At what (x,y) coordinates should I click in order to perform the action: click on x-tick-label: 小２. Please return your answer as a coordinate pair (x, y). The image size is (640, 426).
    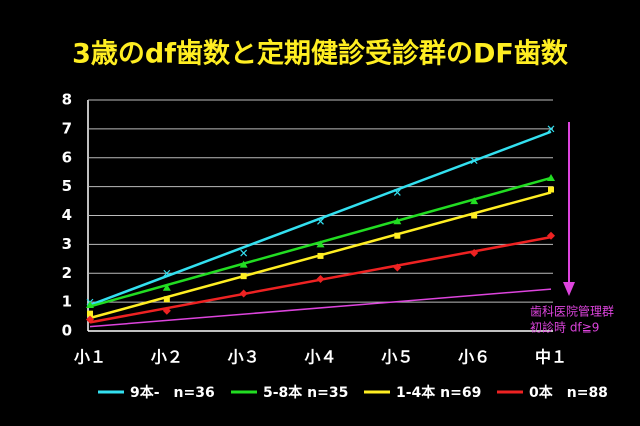
    Looking at the image, I should click on (167, 357).